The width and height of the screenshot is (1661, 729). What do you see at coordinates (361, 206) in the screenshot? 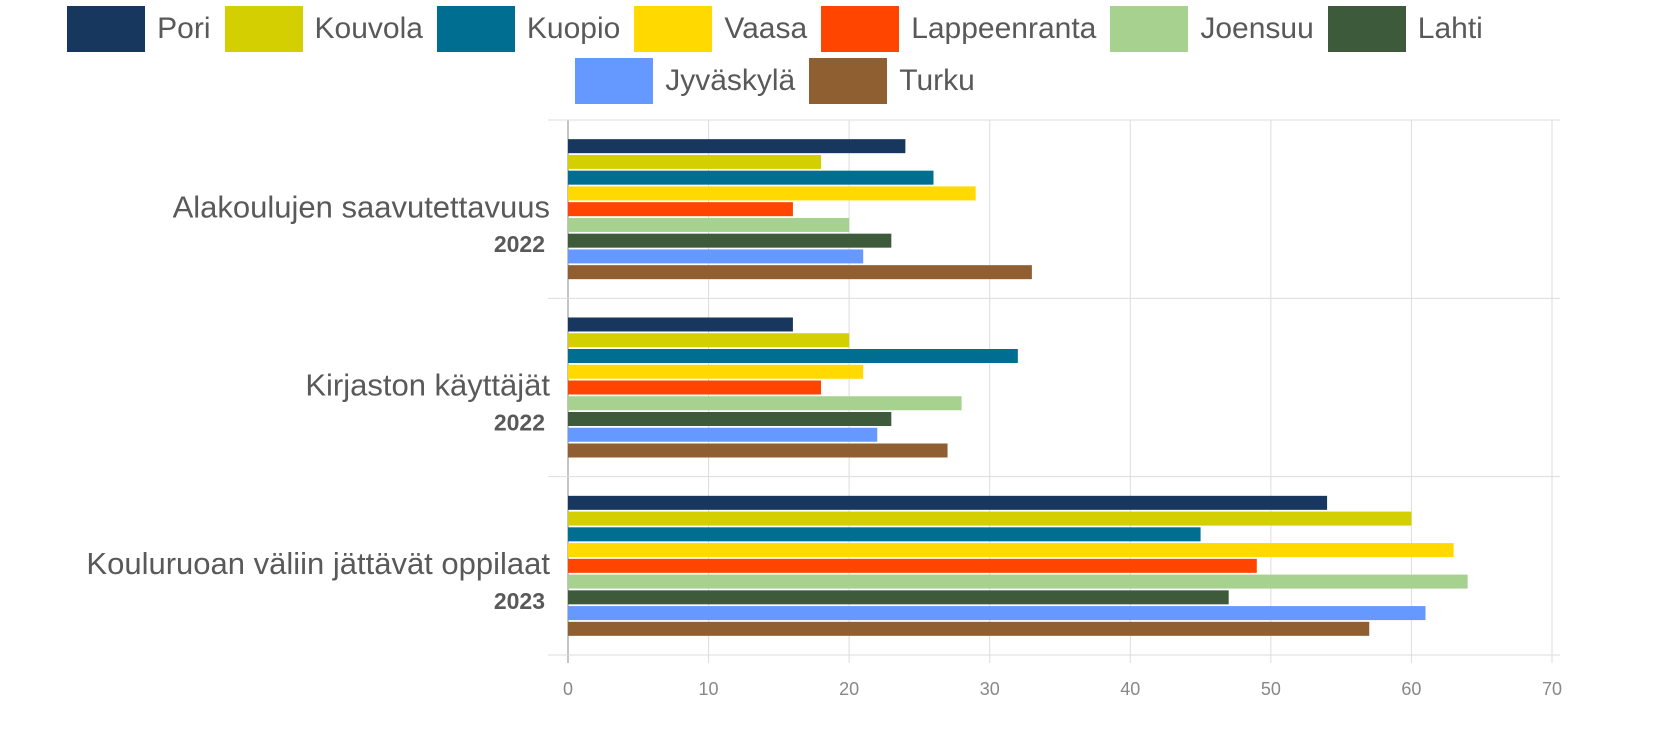
I see `category-label: Alakoulujen saavutettavuus` at bounding box center [361, 206].